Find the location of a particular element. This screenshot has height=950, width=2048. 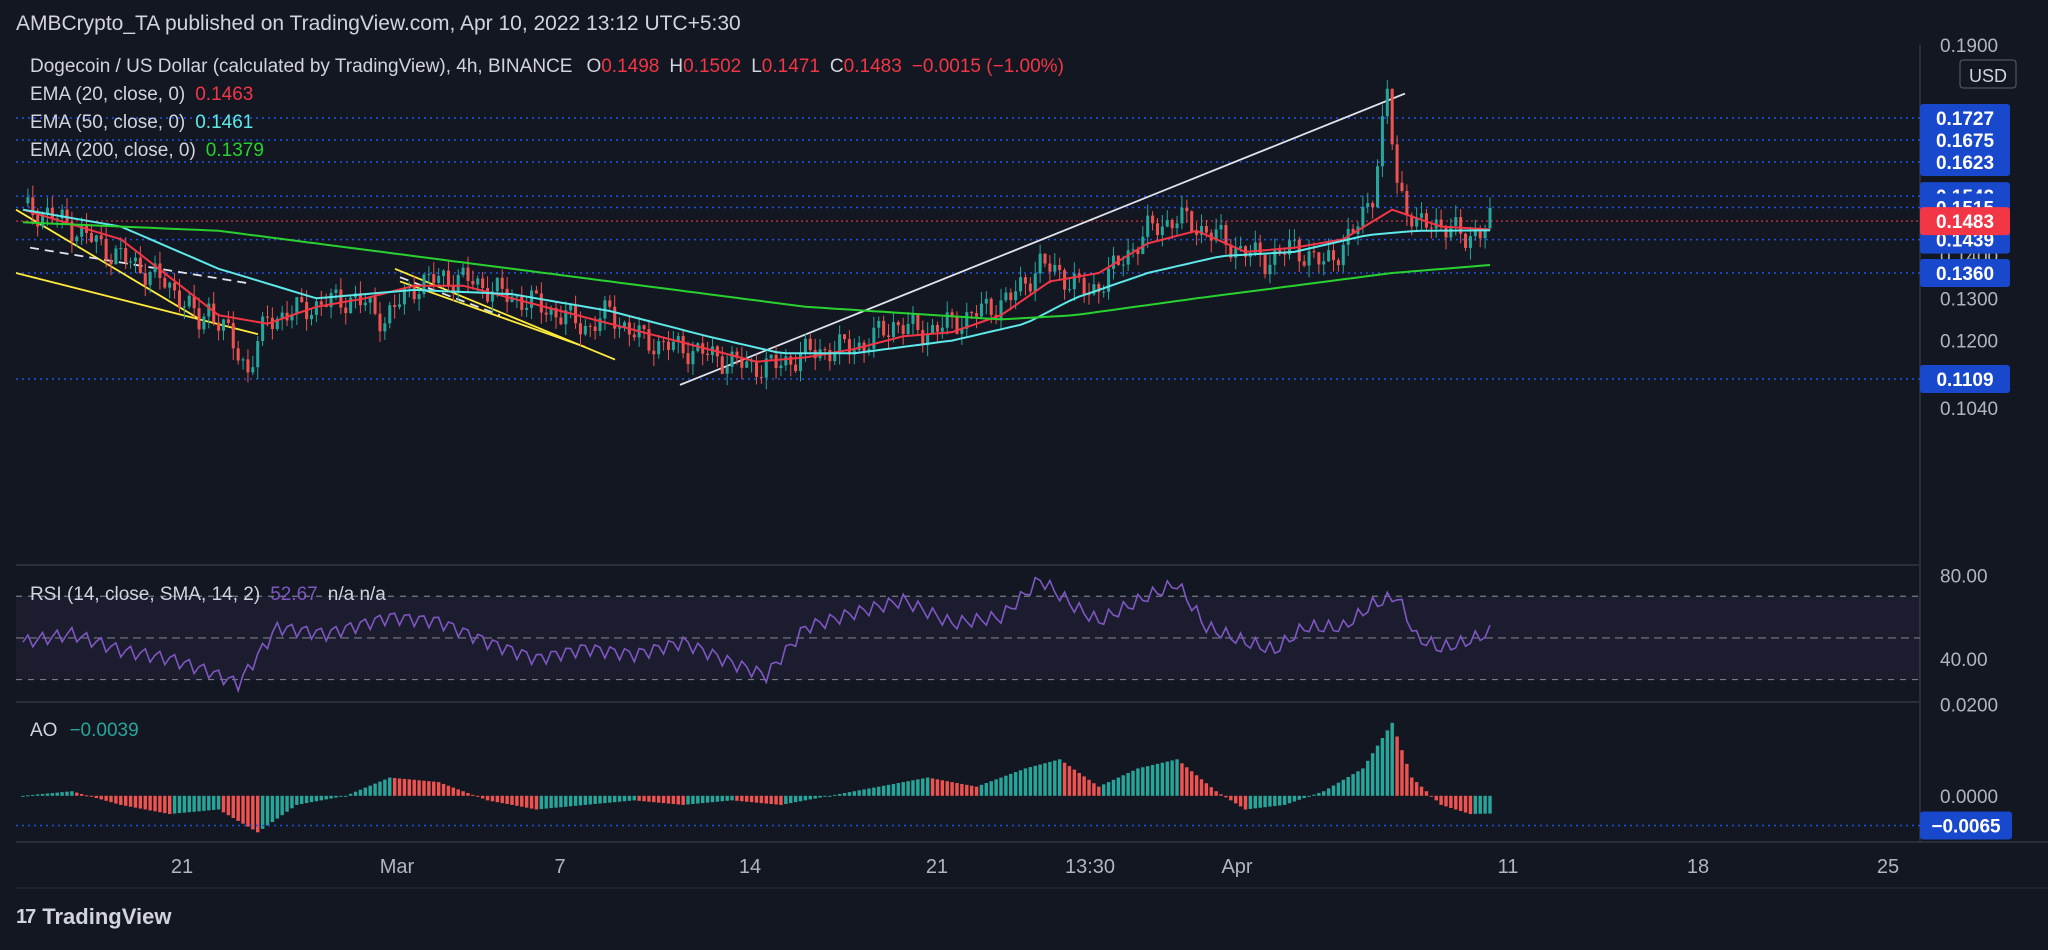

ao-axis-tick: 0.0000 is located at coordinates (1969, 797).